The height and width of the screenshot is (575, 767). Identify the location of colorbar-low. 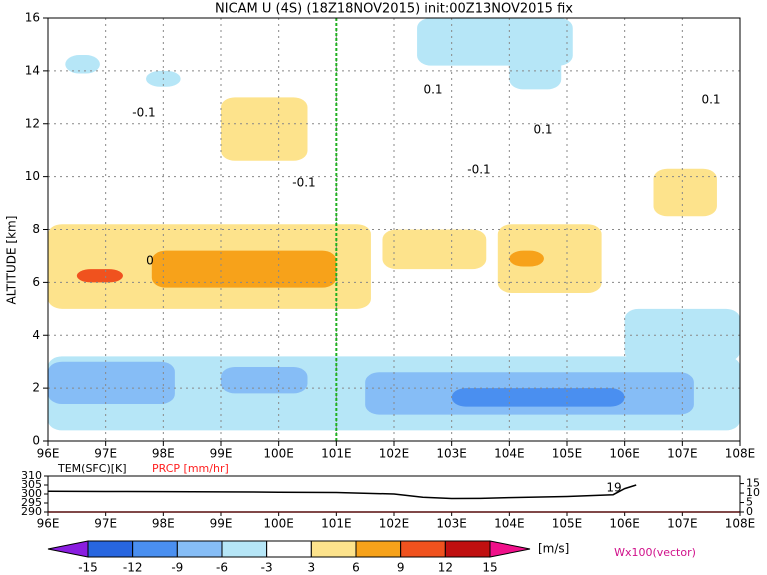
(68, 549).